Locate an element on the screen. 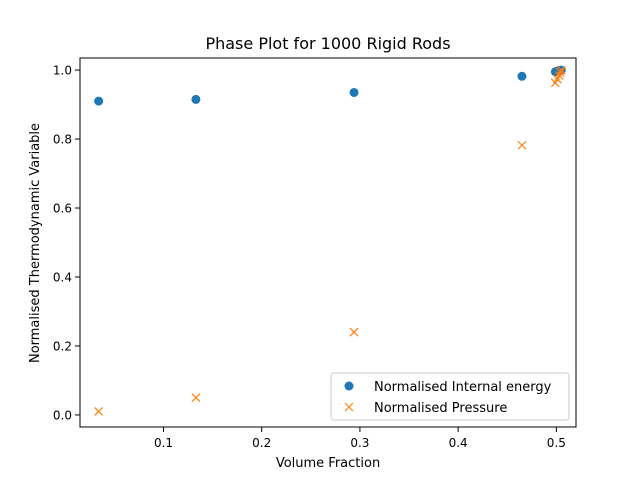 This screenshot has width=640, height=484. y-tick-label: 0.2 is located at coordinates (62, 346).